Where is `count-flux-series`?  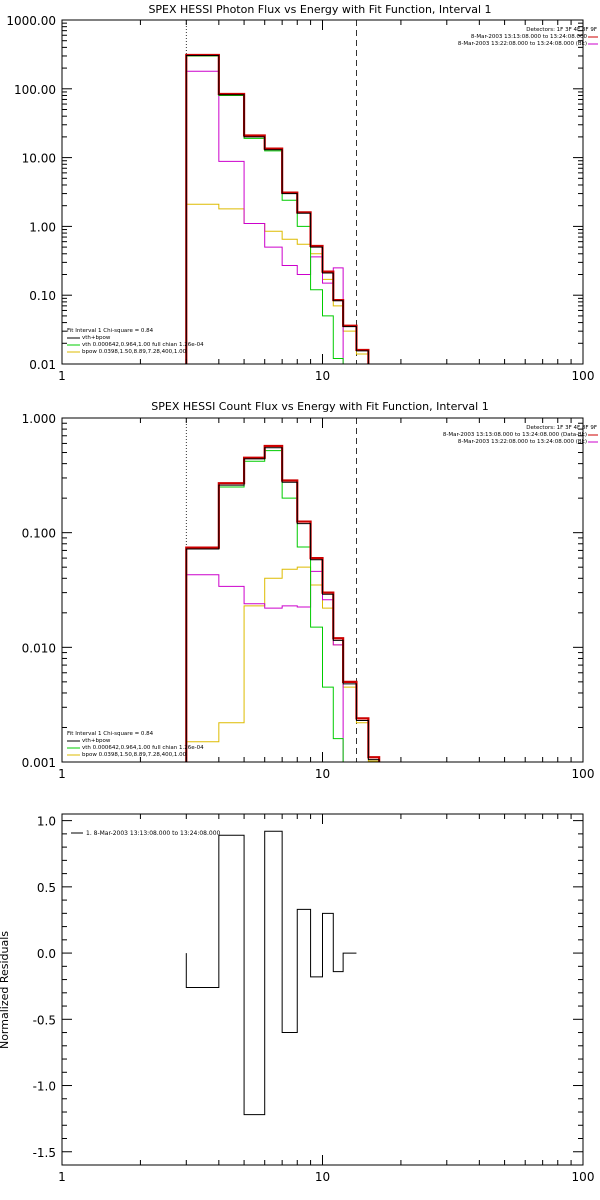
count-flux-series is located at coordinates (283, 590).